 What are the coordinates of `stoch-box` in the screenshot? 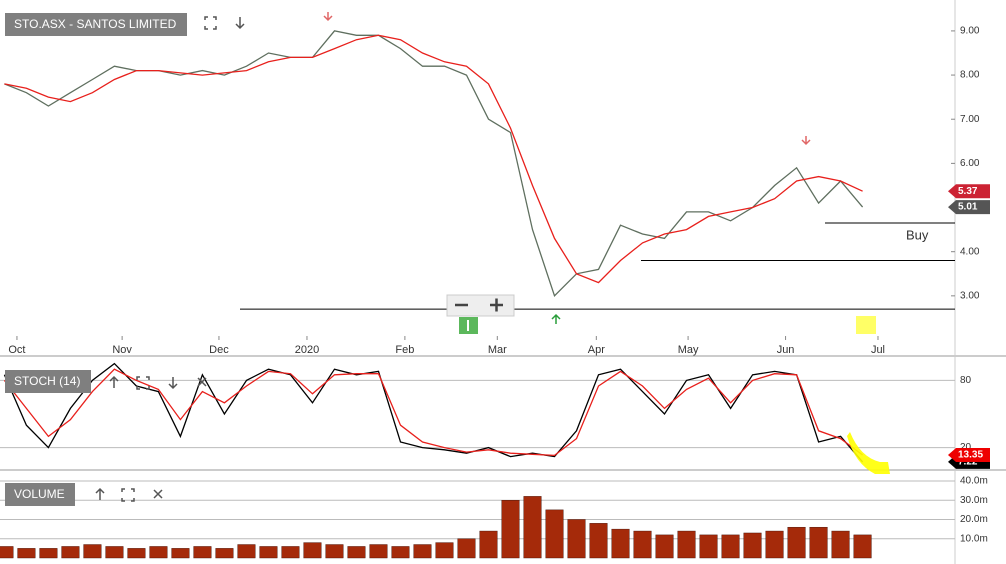 It's located at (48, 381).